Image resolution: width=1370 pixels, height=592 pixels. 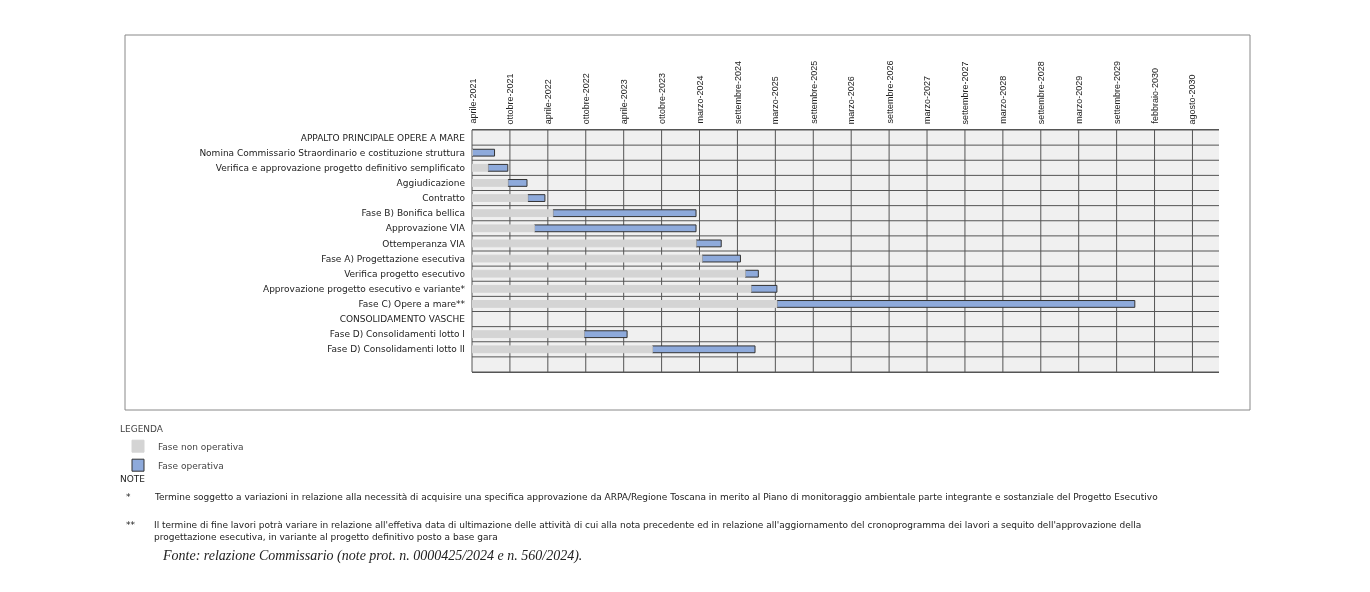 I want to click on y-tick-label: Fase B) Bonifica bellica, so click(x=413, y=213).